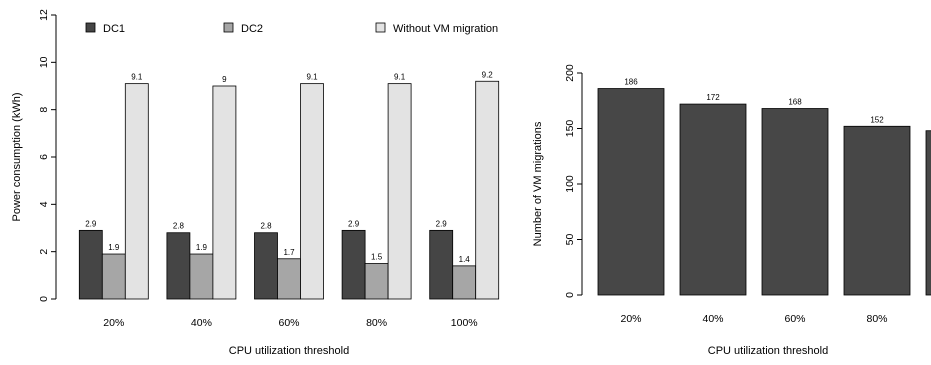 The width and height of the screenshot is (931, 365). What do you see at coordinates (44, 15) in the screenshot?
I see `y-tick-label: 12` at bounding box center [44, 15].